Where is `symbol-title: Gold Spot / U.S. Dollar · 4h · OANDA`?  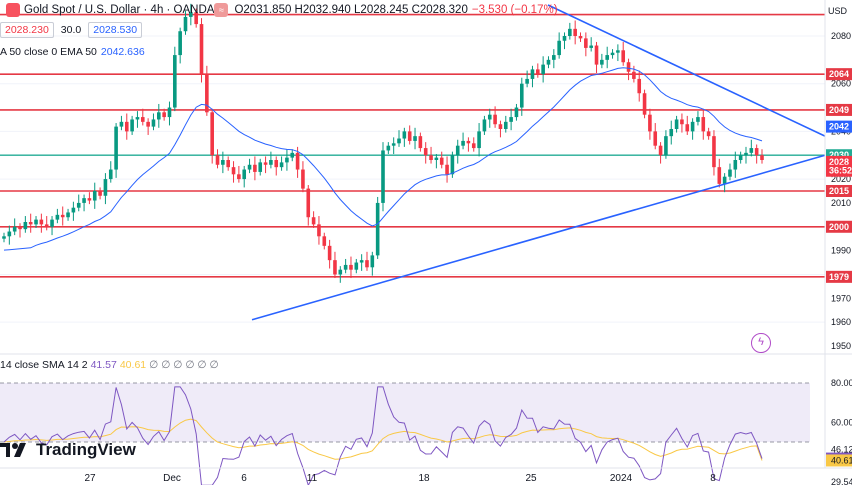 symbol-title: Gold Spot / U.S. Dollar · 4h · OANDA is located at coordinates (119, 10).